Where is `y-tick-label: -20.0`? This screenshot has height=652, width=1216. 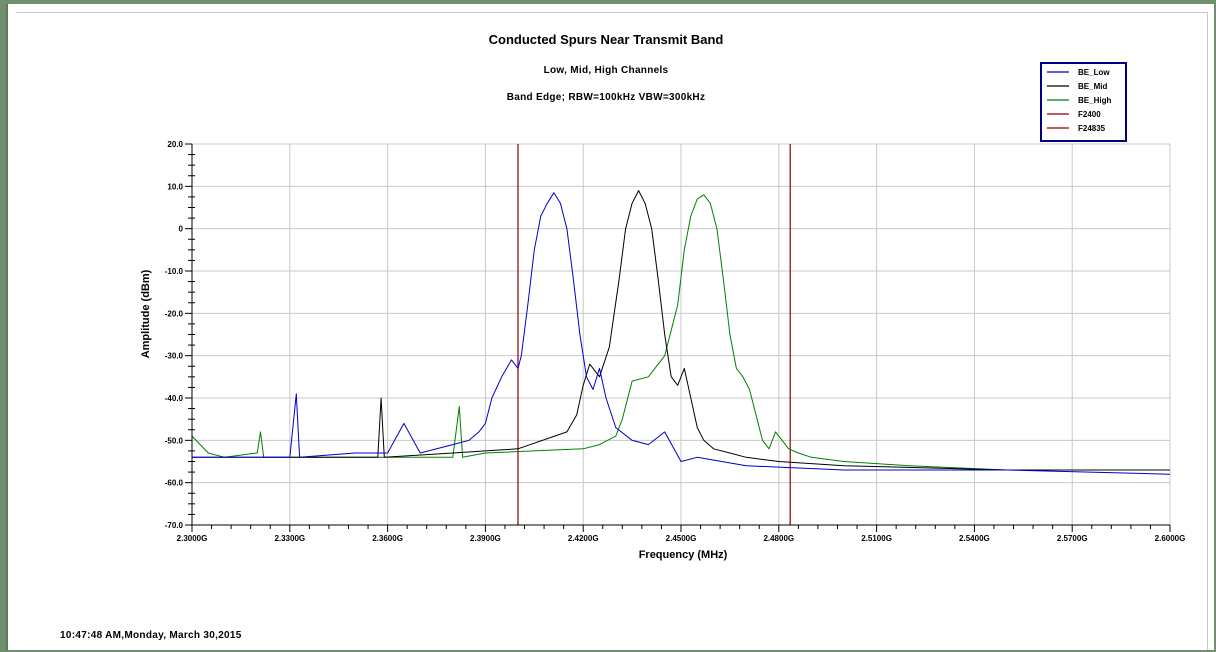 y-tick-label: -20.0 is located at coordinates (174, 313).